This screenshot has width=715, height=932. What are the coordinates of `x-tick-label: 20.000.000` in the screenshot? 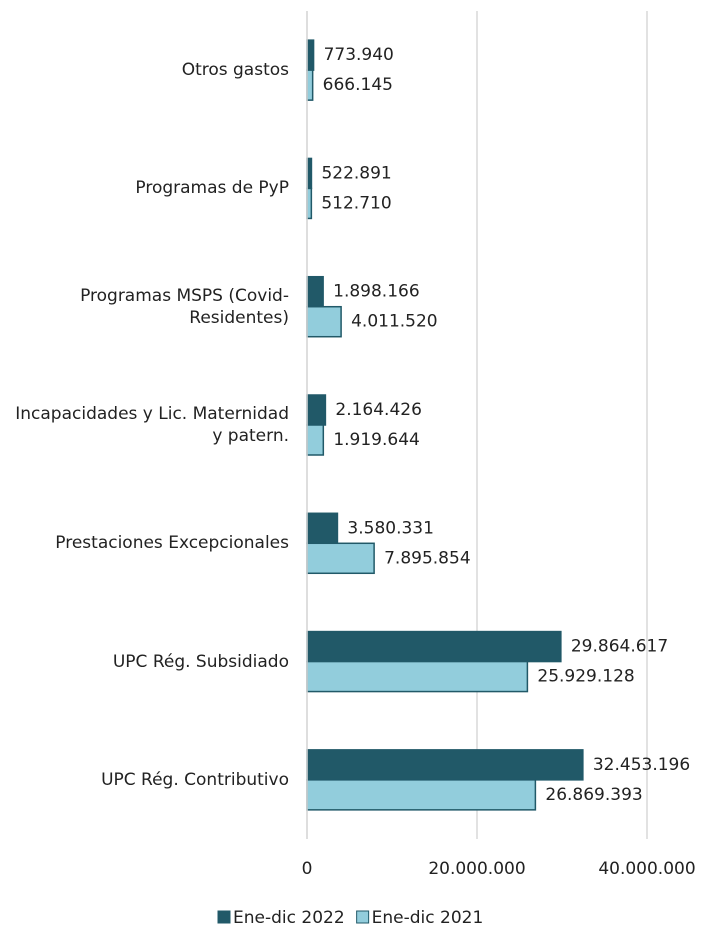 It's located at (476, 869).